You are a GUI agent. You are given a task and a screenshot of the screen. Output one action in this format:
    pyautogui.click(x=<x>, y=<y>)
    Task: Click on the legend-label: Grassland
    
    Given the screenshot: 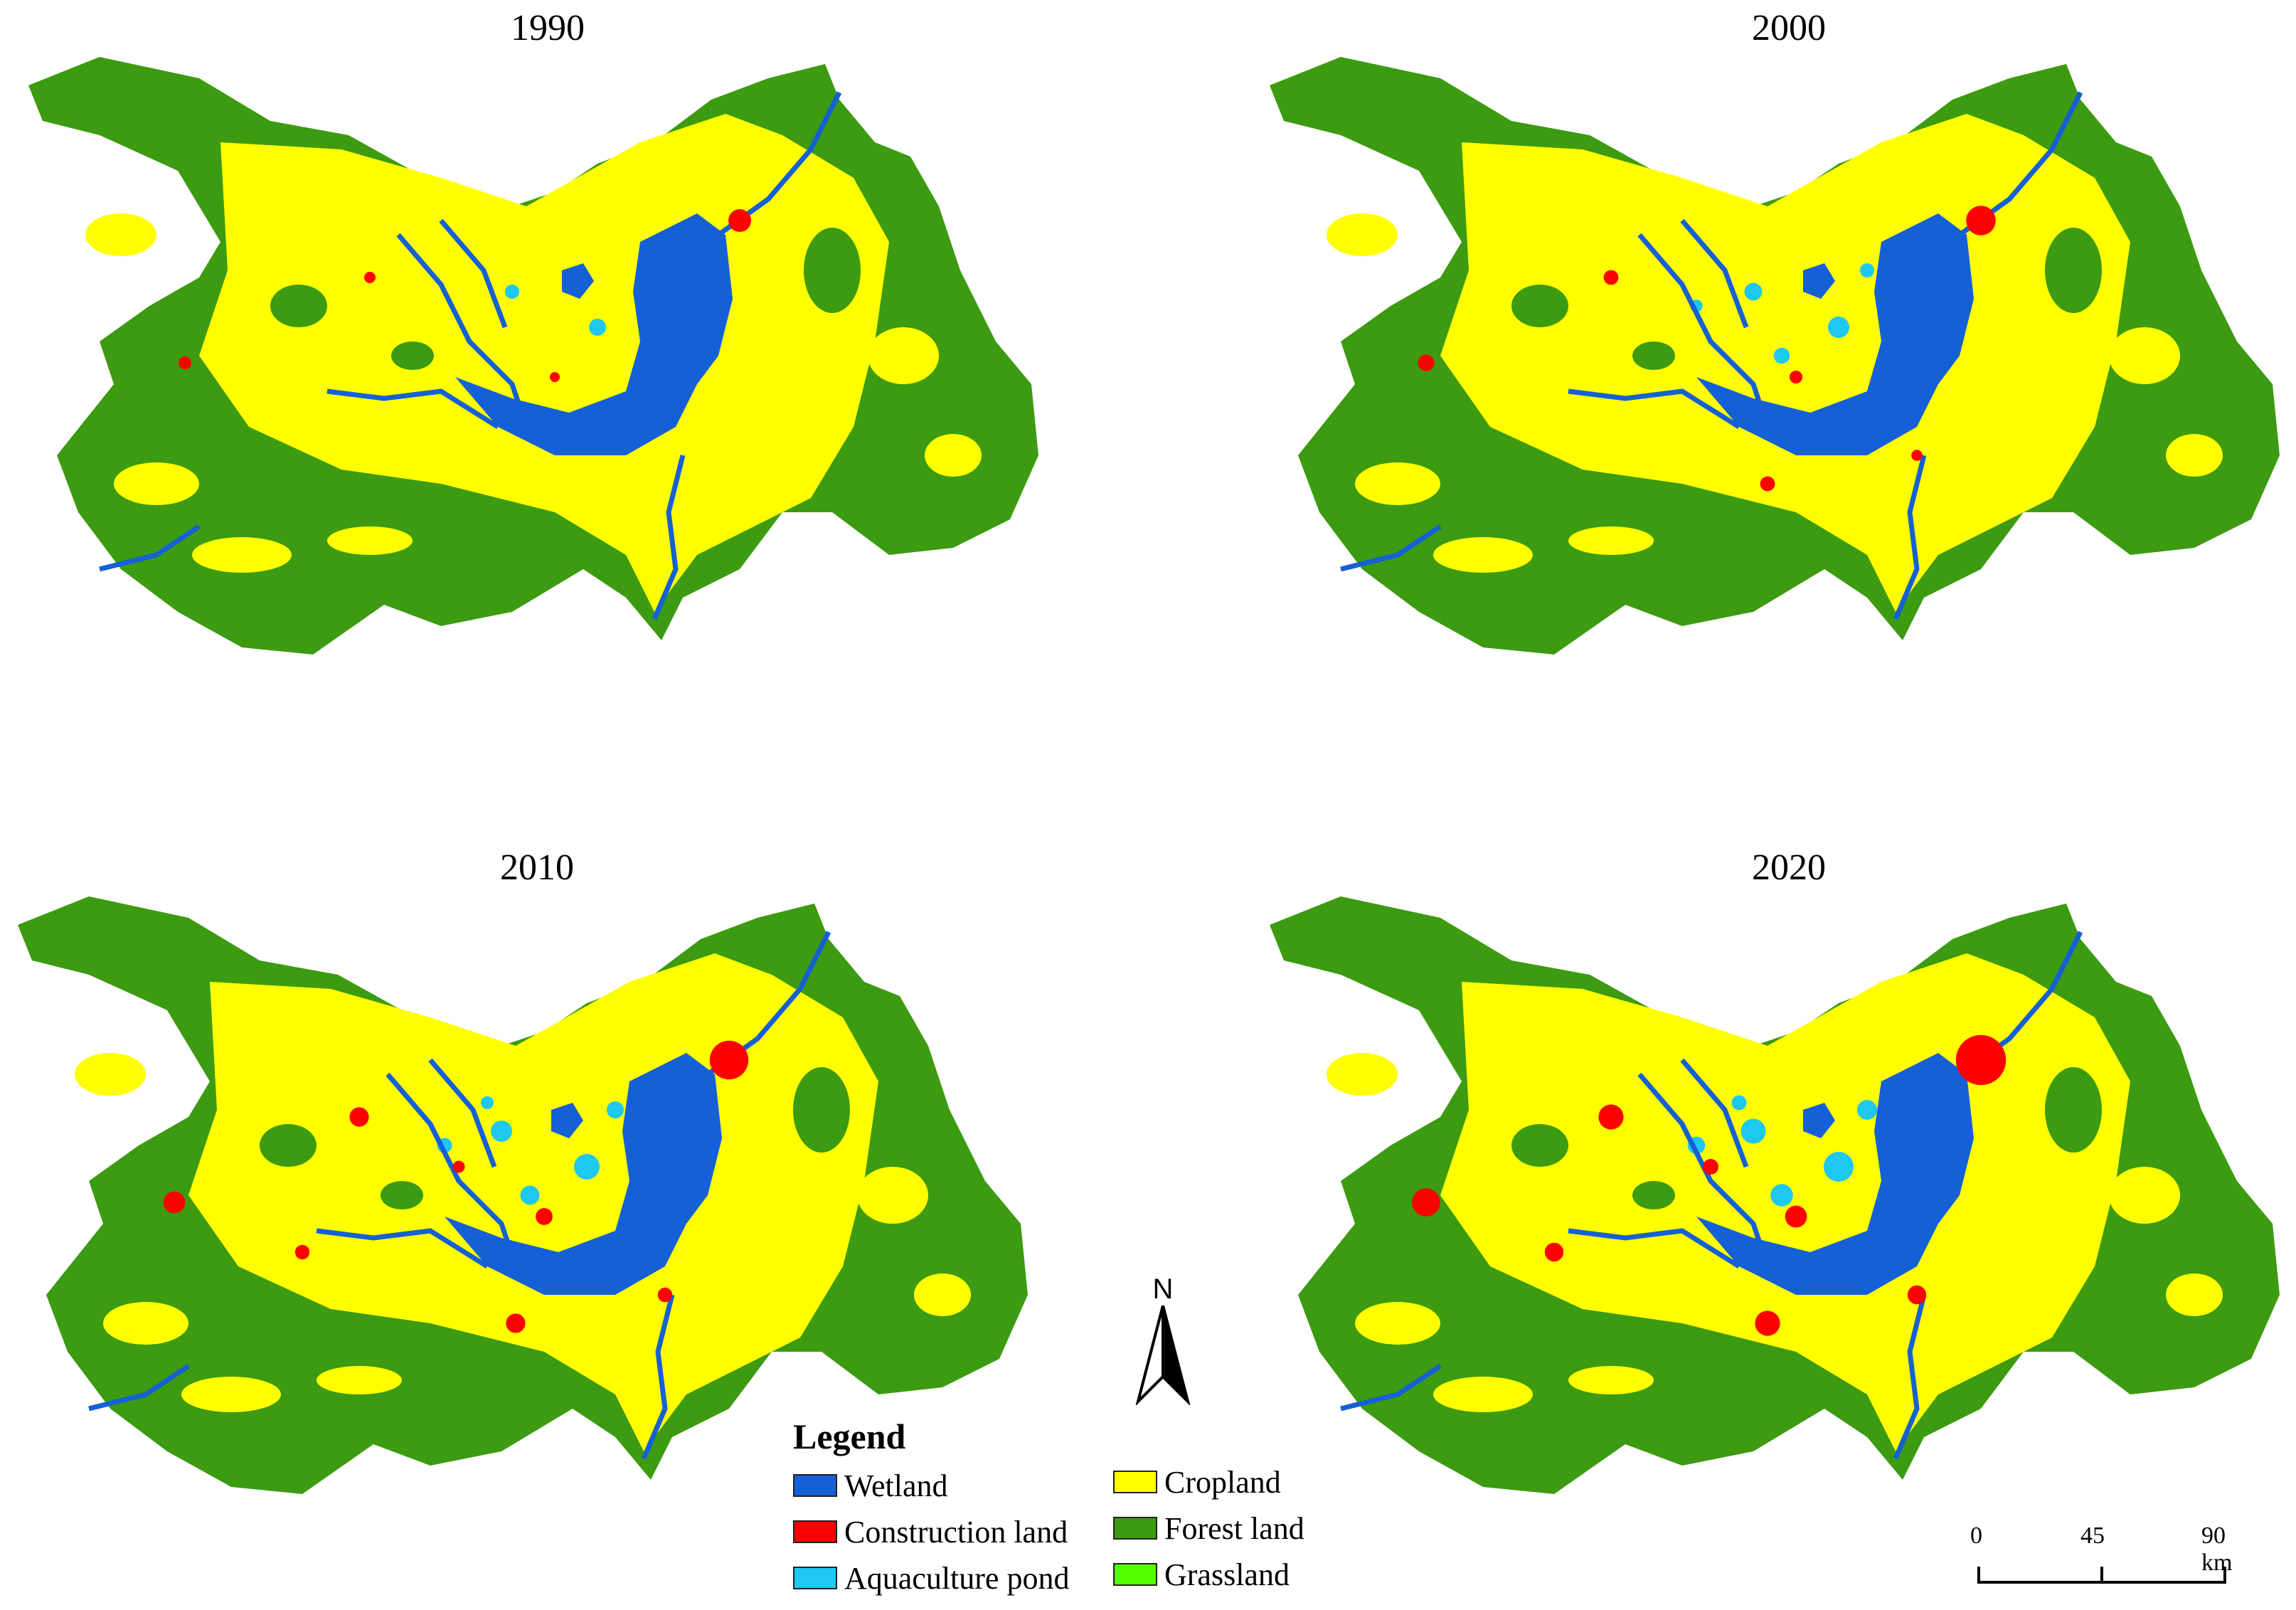 What is the action you would take?
    pyautogui.click(x=1227, y=1574)
    